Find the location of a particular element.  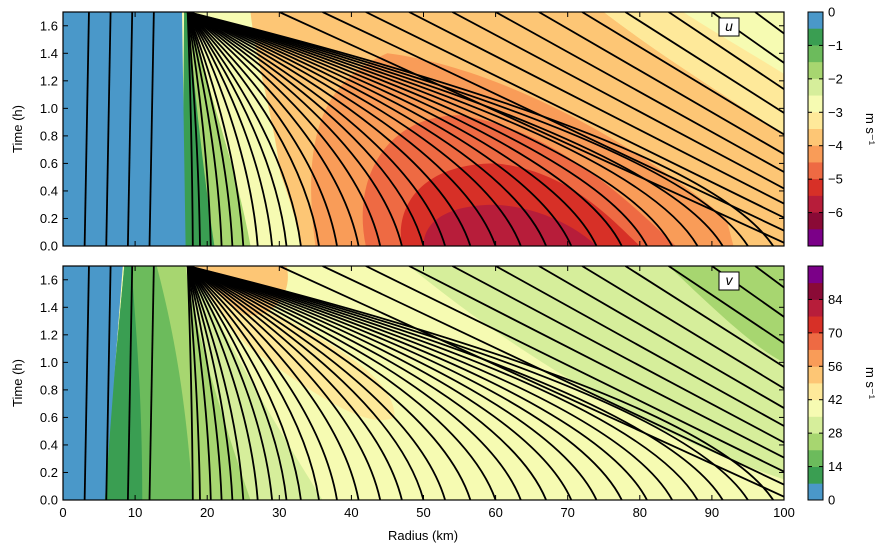

v-panel-label-box: v is located at coordinates (729, 281).